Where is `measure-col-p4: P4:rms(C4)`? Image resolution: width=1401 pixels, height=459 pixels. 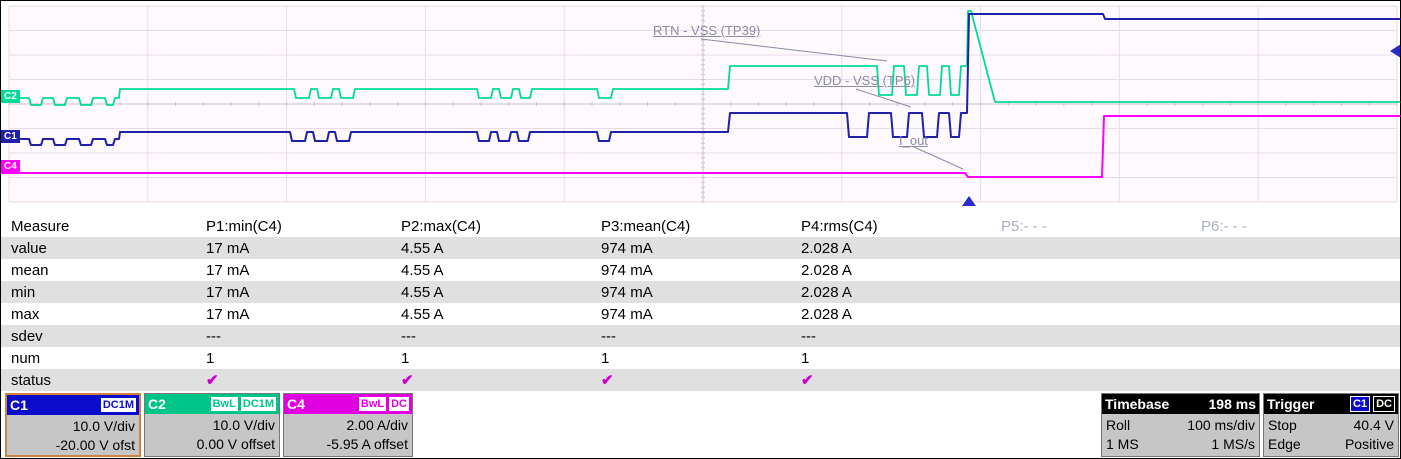
measure-col-p4: P4:rms(C4) is located at coordinates (839, 226).